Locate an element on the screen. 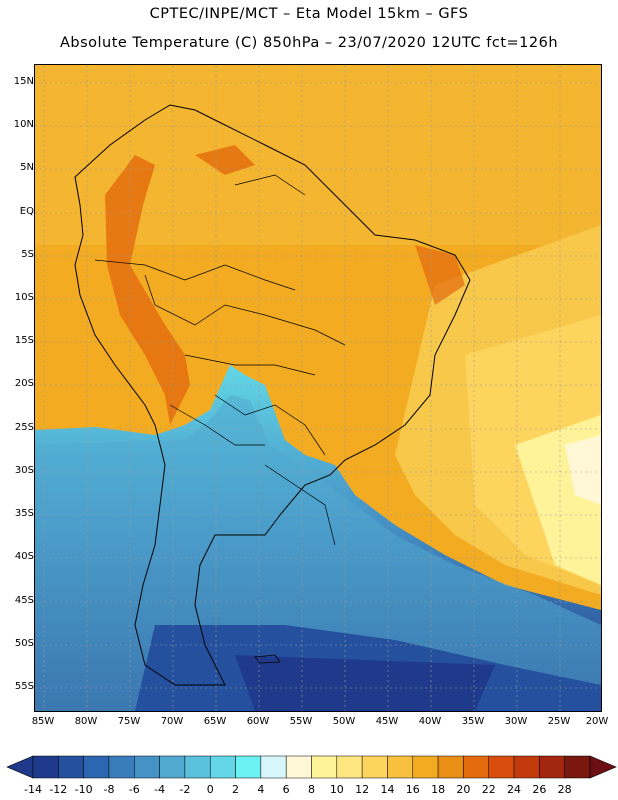 The image size is (618, 800). colorbar-tick-label: 10 is located at coordinates (336, 789).